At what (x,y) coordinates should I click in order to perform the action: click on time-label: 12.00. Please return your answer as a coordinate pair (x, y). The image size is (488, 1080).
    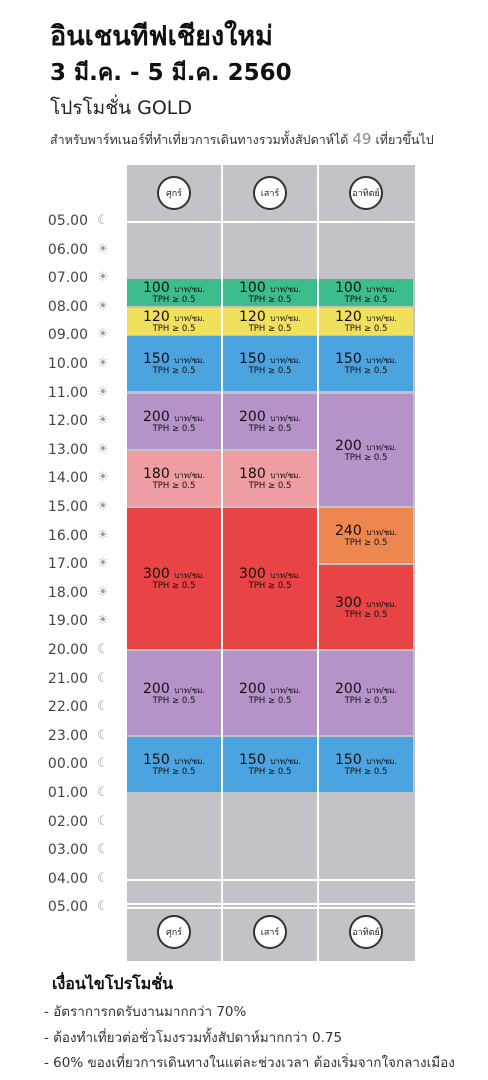
    Looking at the image, I should click on (67, 421).